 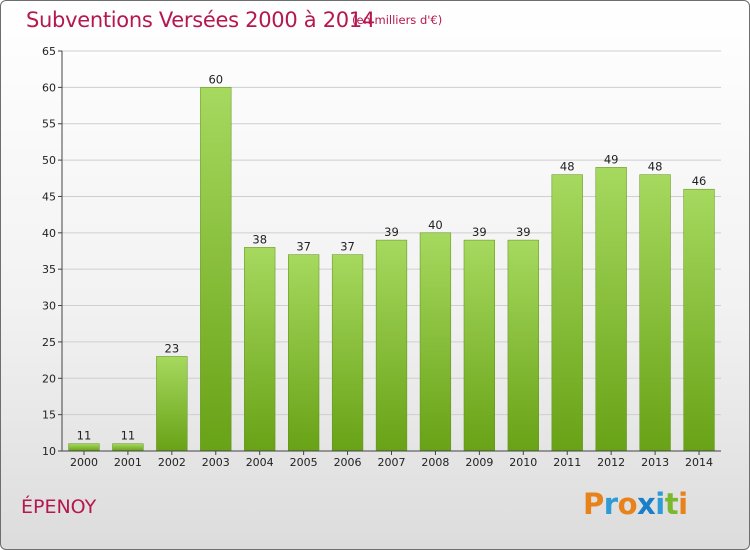 I want to click on logo-letter: r, so click(x=610, y=504).